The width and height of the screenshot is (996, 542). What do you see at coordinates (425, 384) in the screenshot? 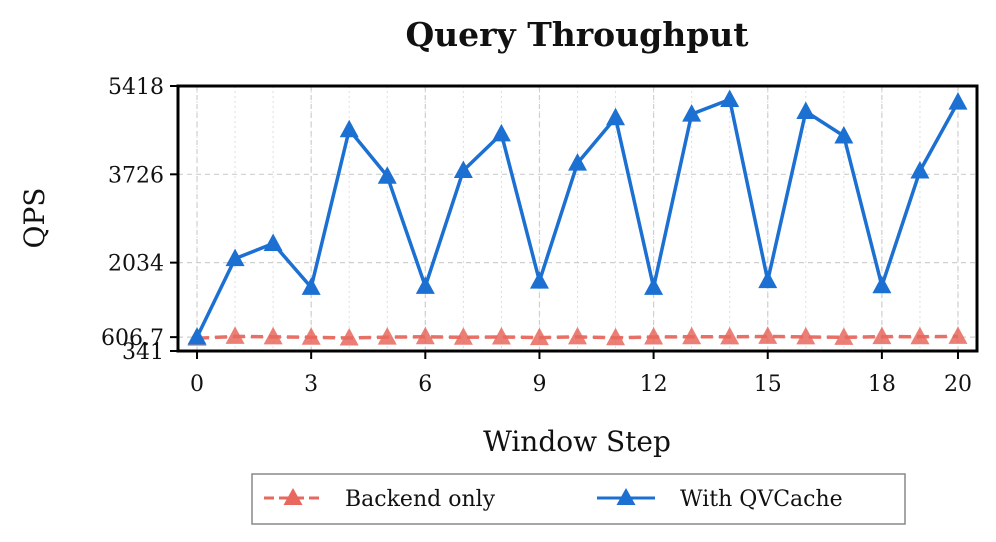
I see `x-tick-label: 6` at bounding box center [425, 384].